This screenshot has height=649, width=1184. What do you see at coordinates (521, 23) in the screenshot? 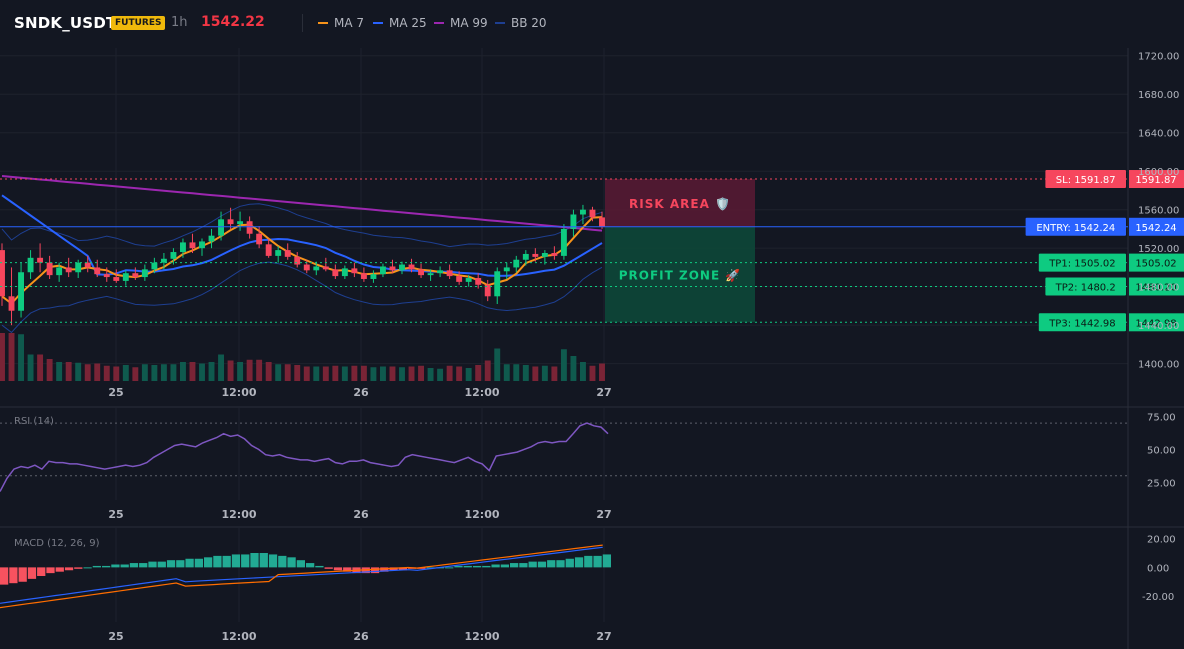
I see `legend-bb20: BB 20` at bounding box center [521, 23].